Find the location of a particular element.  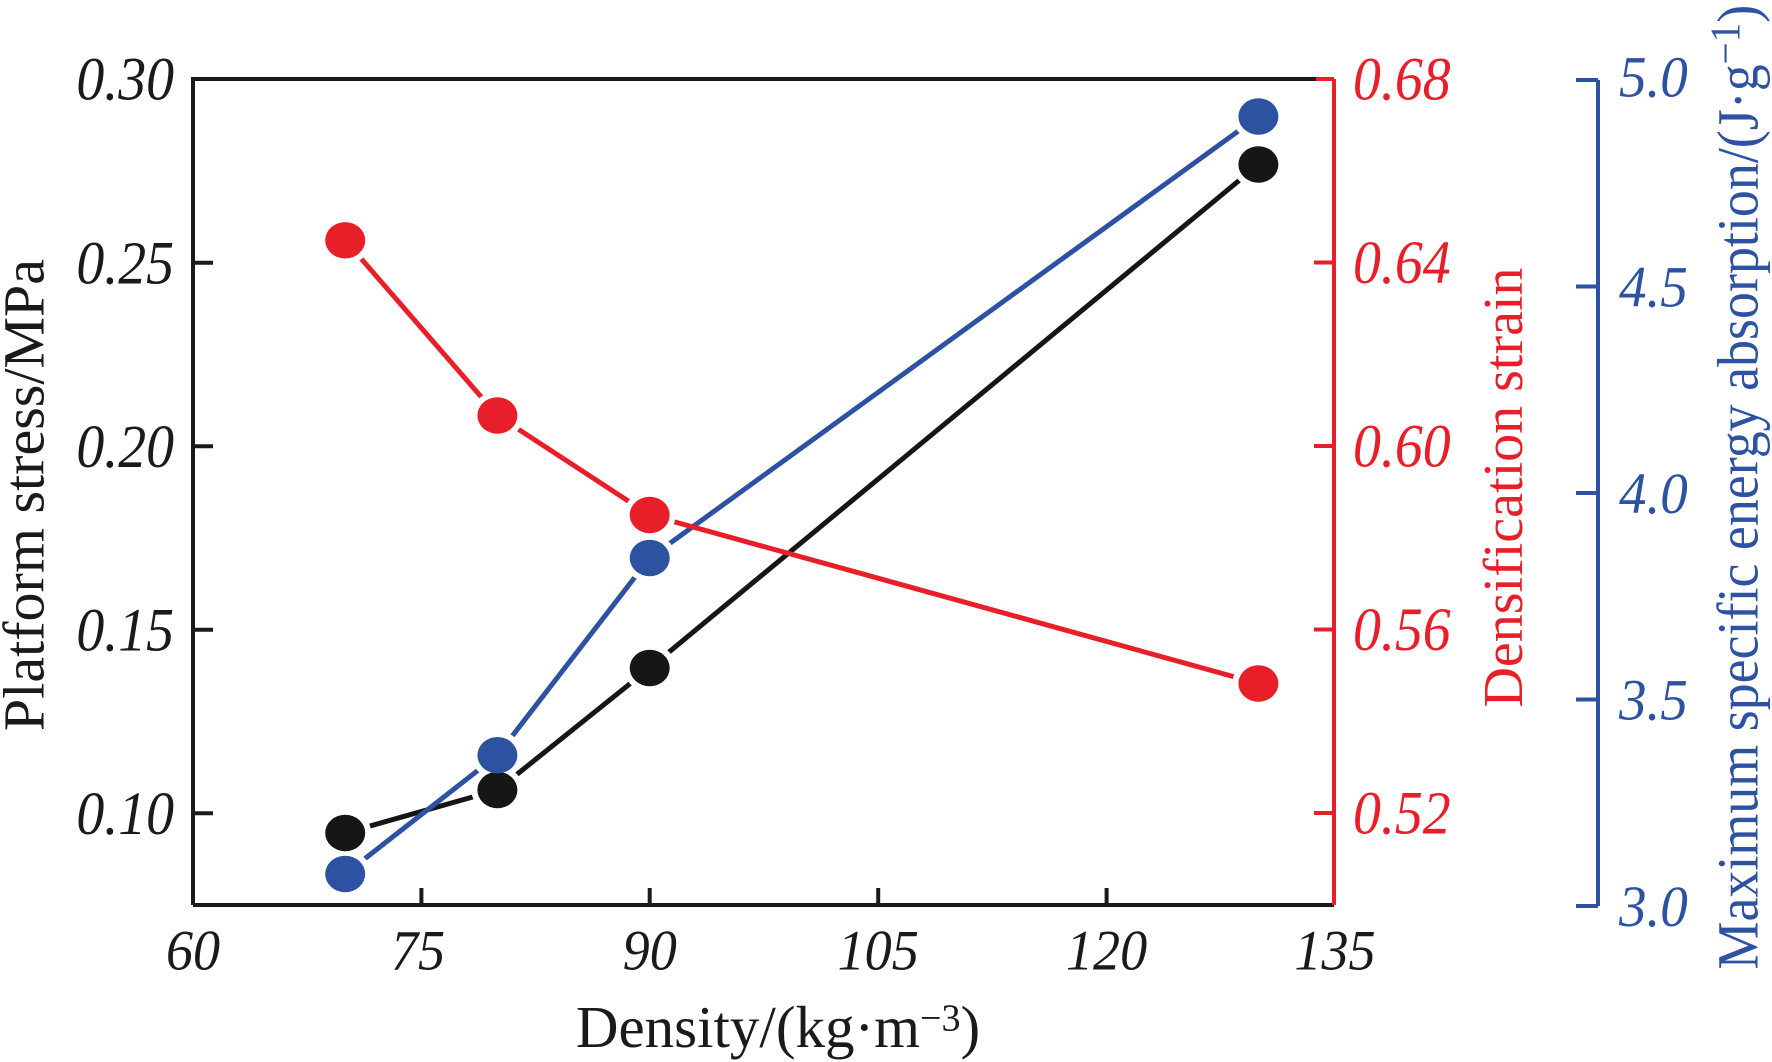

svg-text: 0.56 is located at coordinates (1402, 630).